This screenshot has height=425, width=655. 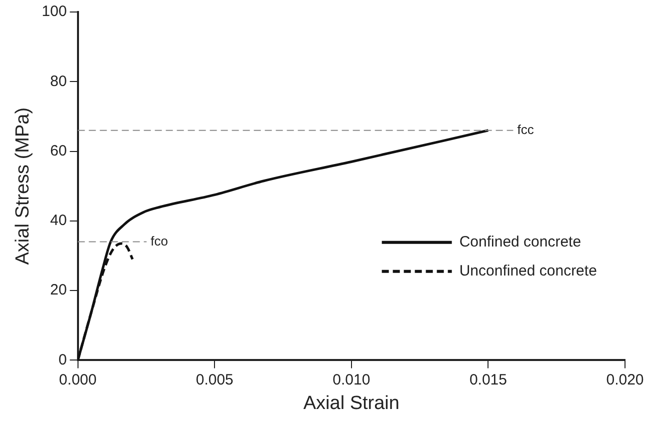 What do you see at coordinates (159, 240) in the screenshot?
I see `ref-line-label: fco` at bounding box center [159, 240].